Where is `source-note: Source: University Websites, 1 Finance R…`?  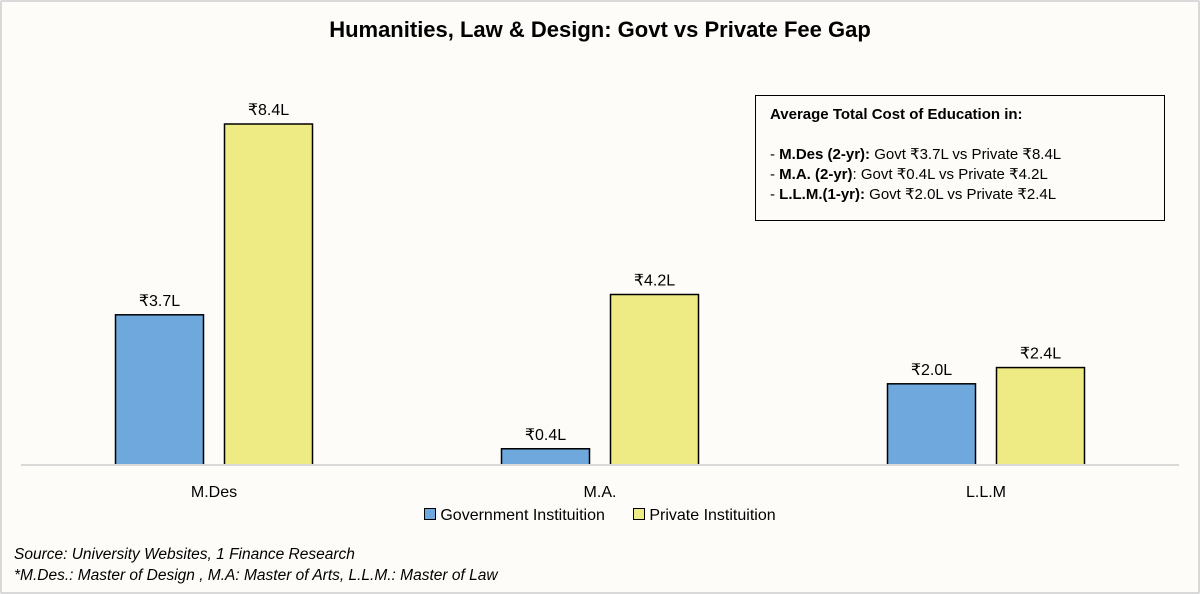 source-note: Source: University Websites, 1 Finance R… is located at coordinates (184, 554).